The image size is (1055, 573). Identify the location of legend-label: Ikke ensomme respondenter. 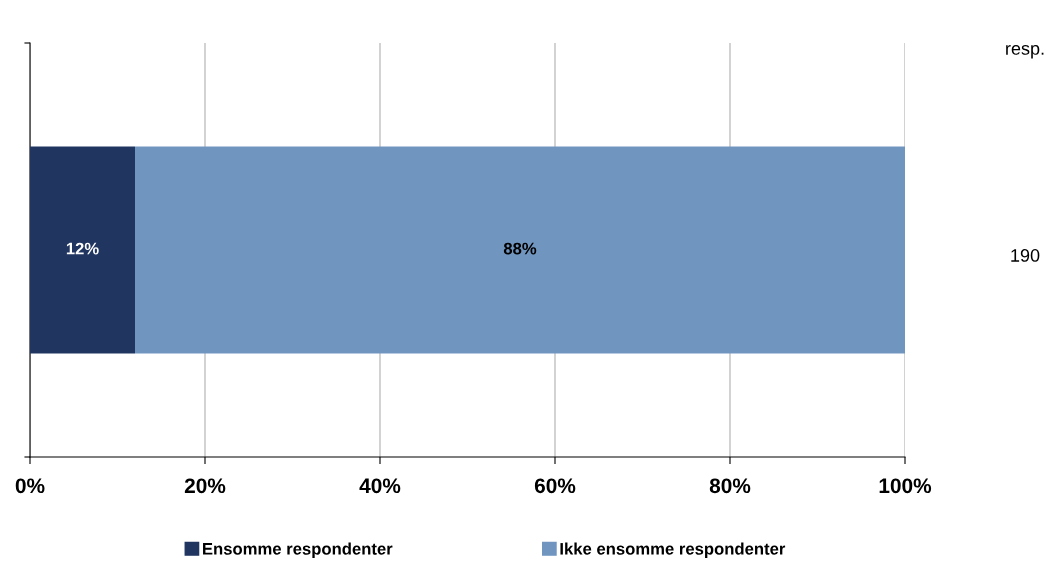
(673, 550).